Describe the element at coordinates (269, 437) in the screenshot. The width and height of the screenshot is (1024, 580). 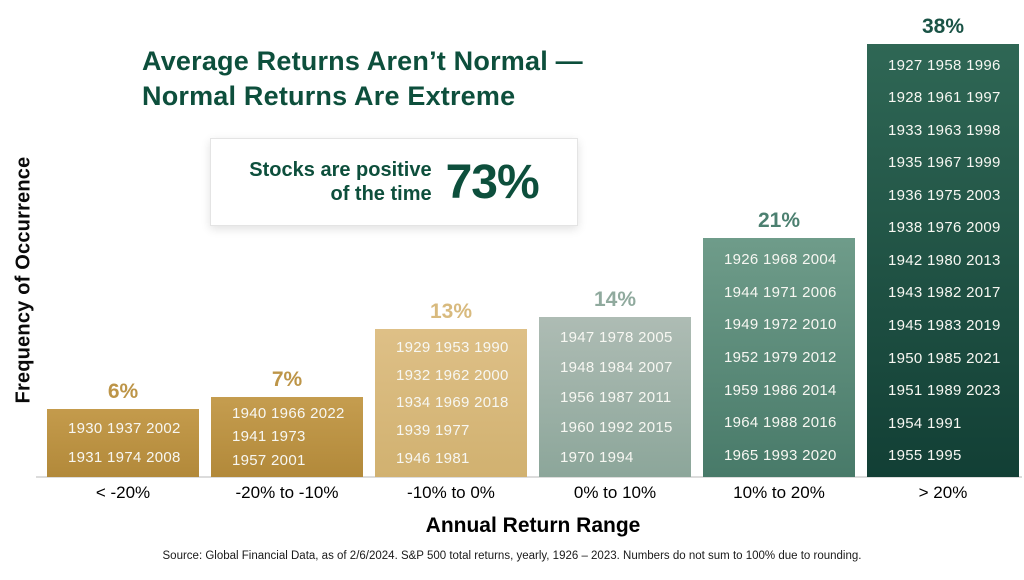
I see `bar-year-row: 1941 1973` at that location.